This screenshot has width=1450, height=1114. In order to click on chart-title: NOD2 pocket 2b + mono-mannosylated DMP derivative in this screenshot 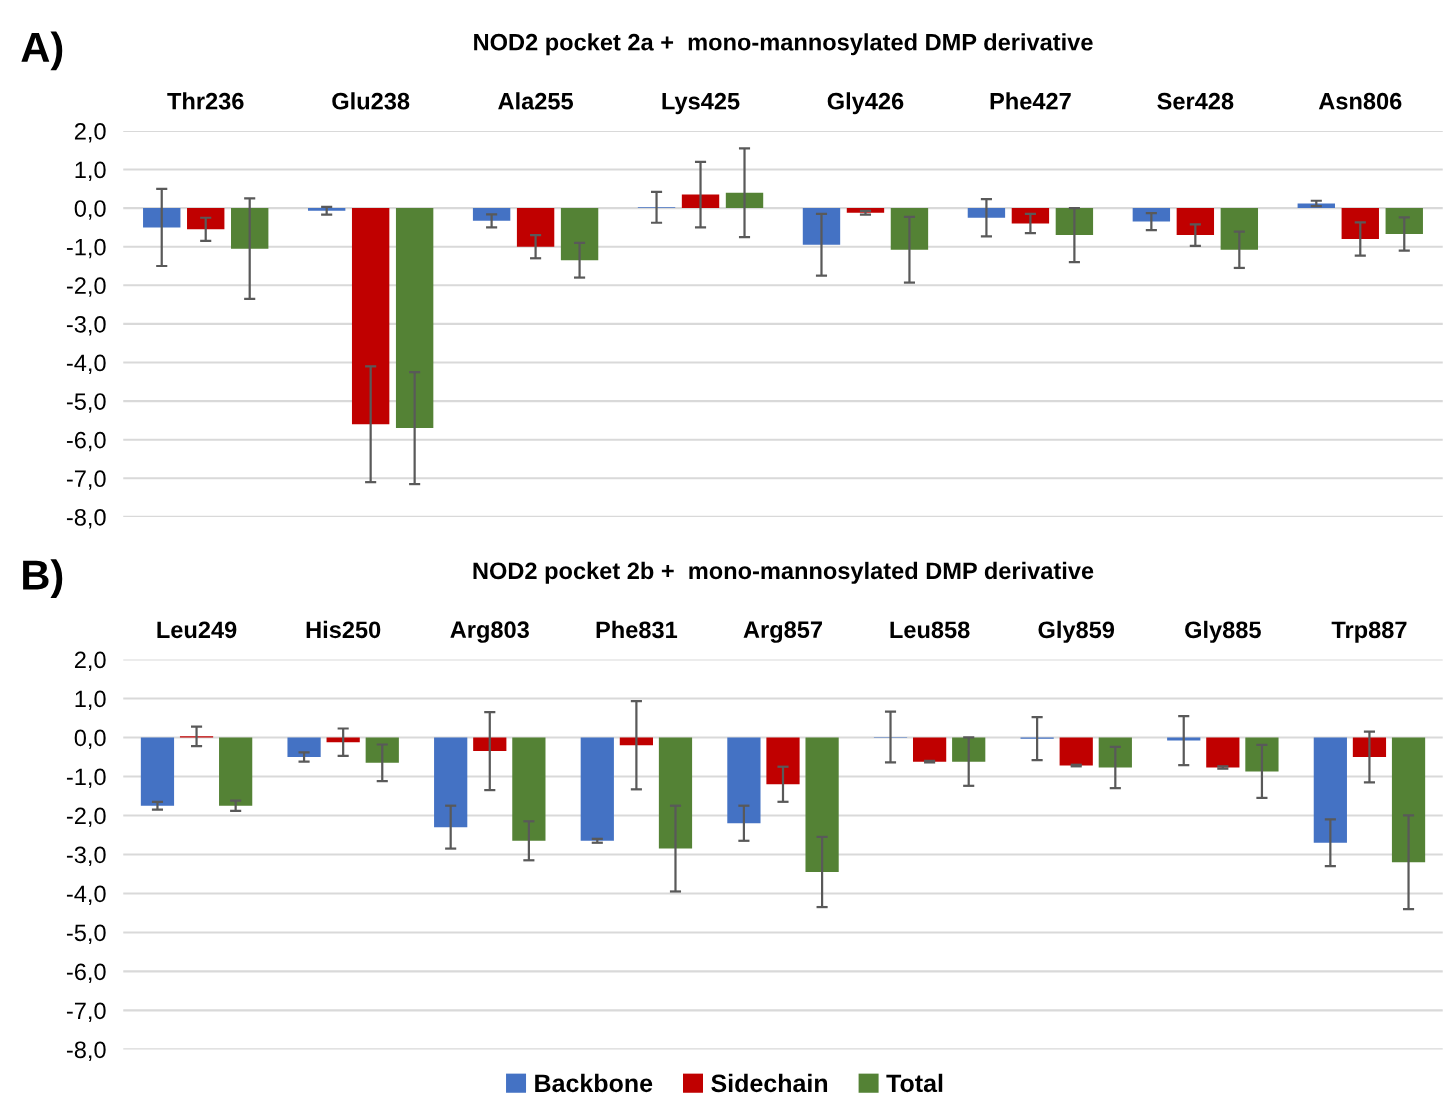, I will do `click(783, 572)`.